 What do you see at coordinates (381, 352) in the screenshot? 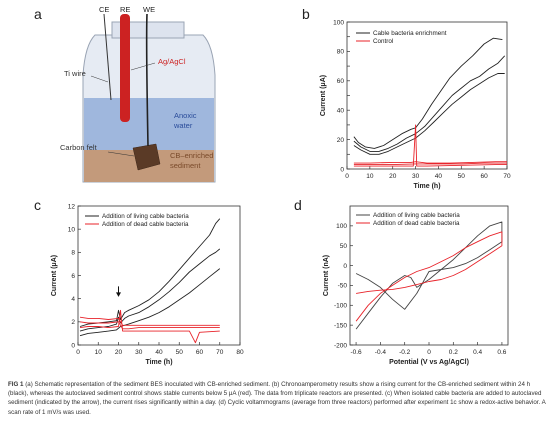
I see `x-tick-label: -0.4` at bounding box center [381, 352].